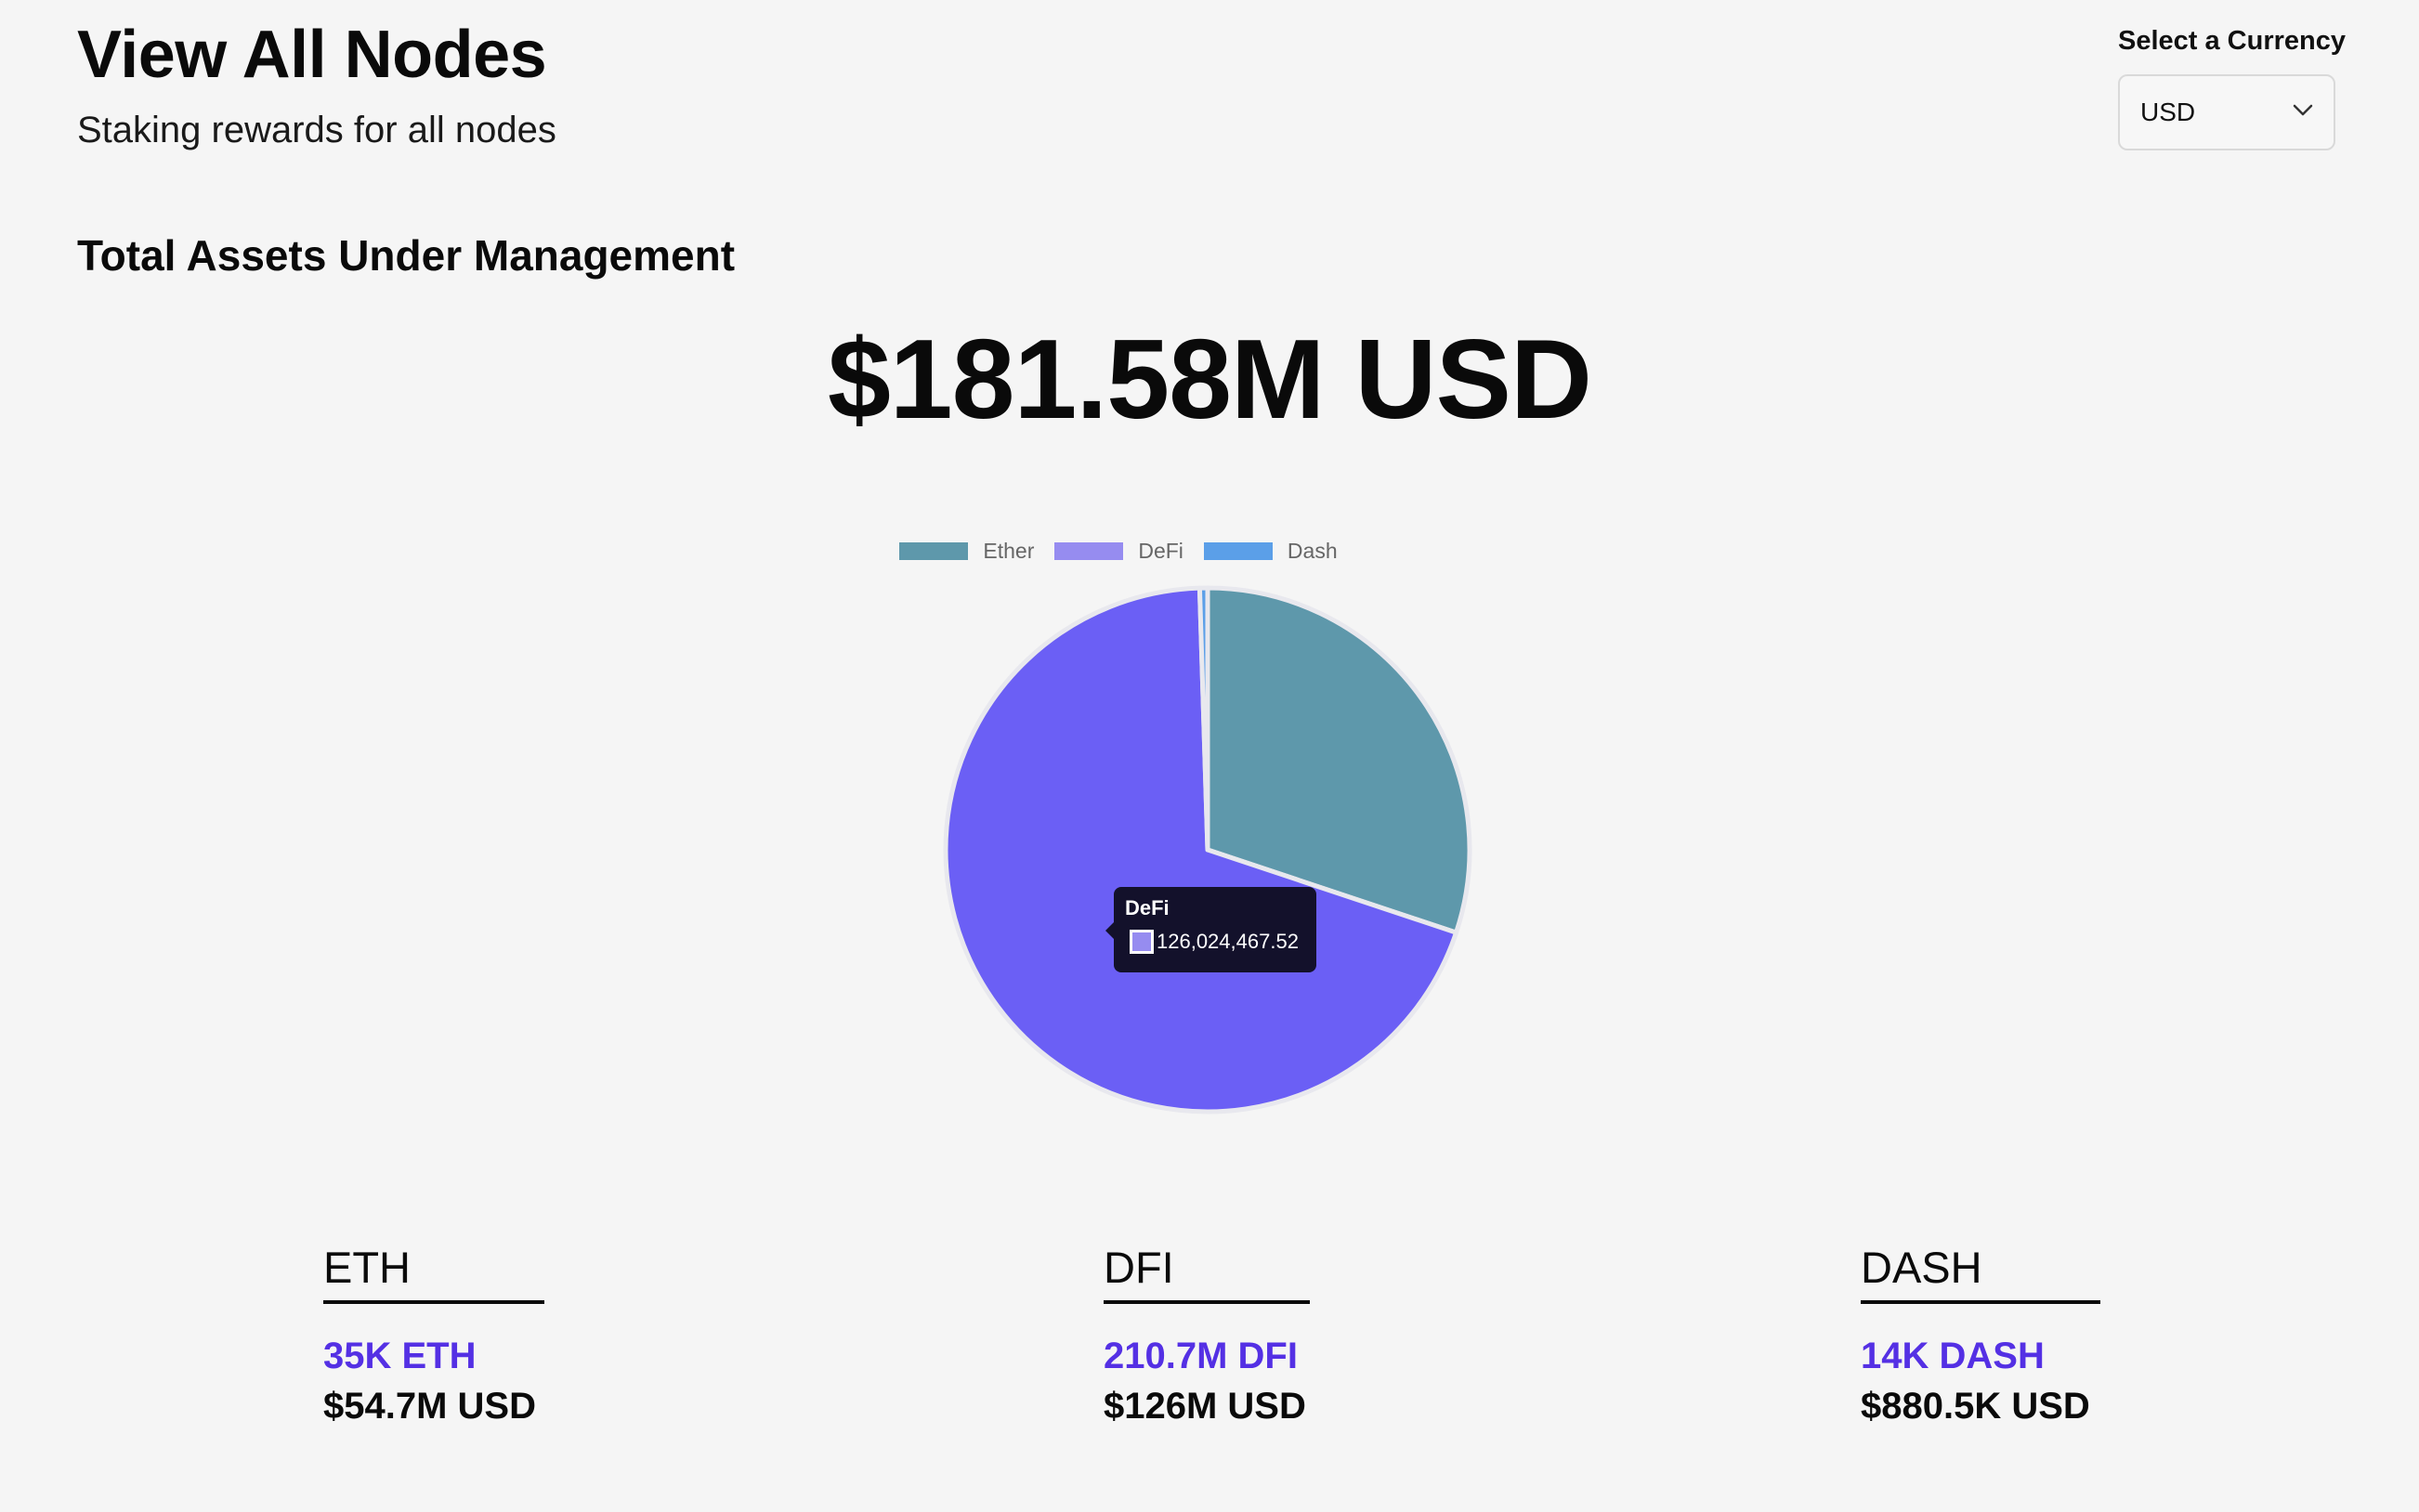 This screenshot has width=2419, height=1512. What do you see at coordinates (1207, 1334) in the screenshot?
I see `stat-dfi: DFI 210.7M DFI $126M USD` at bounding box center [1207, 1334].